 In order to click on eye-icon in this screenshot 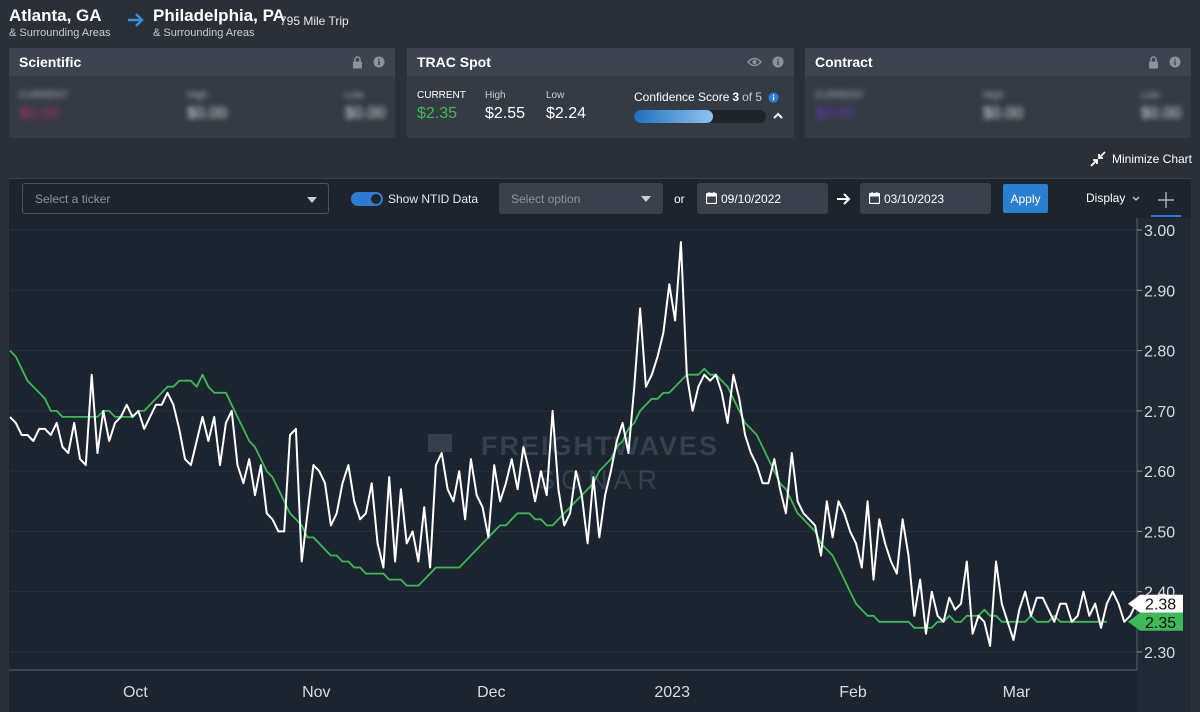, I will do `click(754, 62)`.